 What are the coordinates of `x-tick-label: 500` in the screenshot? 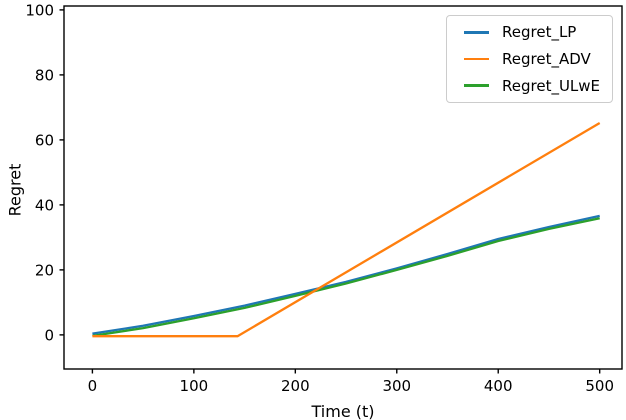 It's located at (599, 386).